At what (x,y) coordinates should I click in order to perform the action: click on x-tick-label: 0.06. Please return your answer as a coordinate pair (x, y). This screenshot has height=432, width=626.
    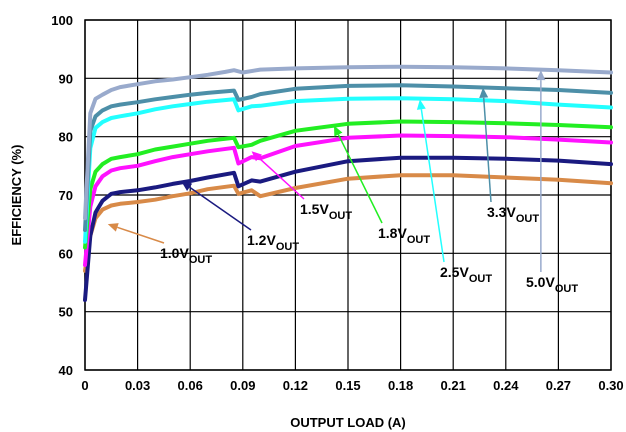
    Looking at the image, I should click on (190, 385).